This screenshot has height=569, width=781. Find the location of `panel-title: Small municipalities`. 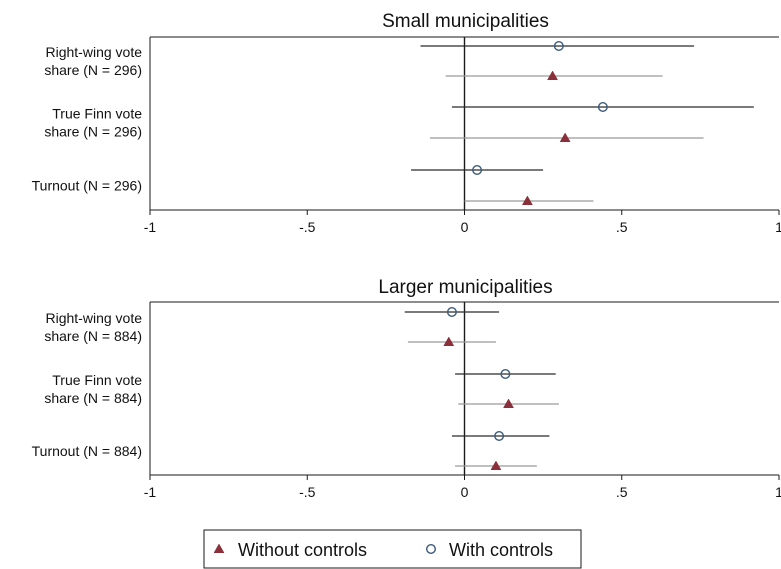

panel-title: Small municipalities is located at coordinates (465, 21).